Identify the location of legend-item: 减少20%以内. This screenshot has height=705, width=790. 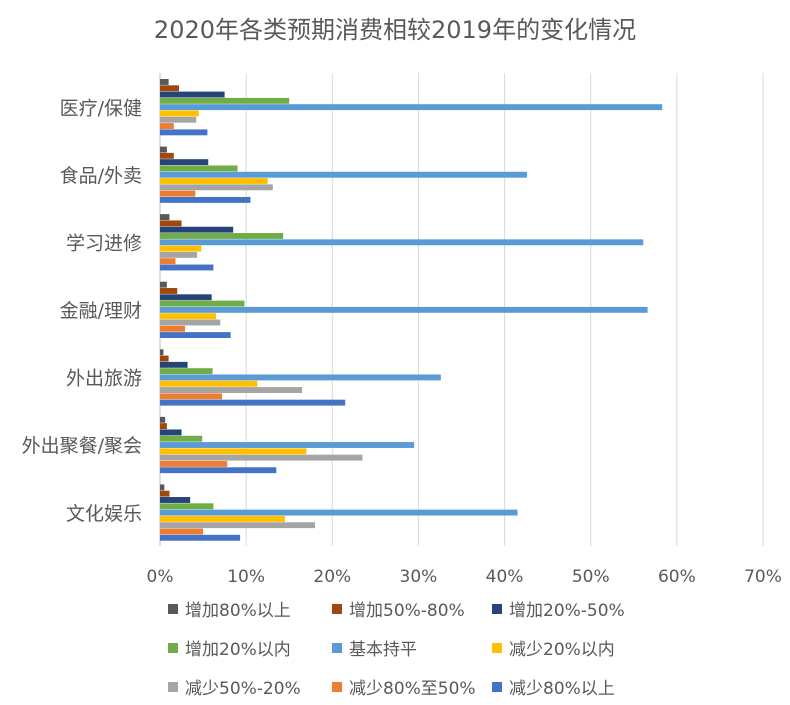
(553, 650).